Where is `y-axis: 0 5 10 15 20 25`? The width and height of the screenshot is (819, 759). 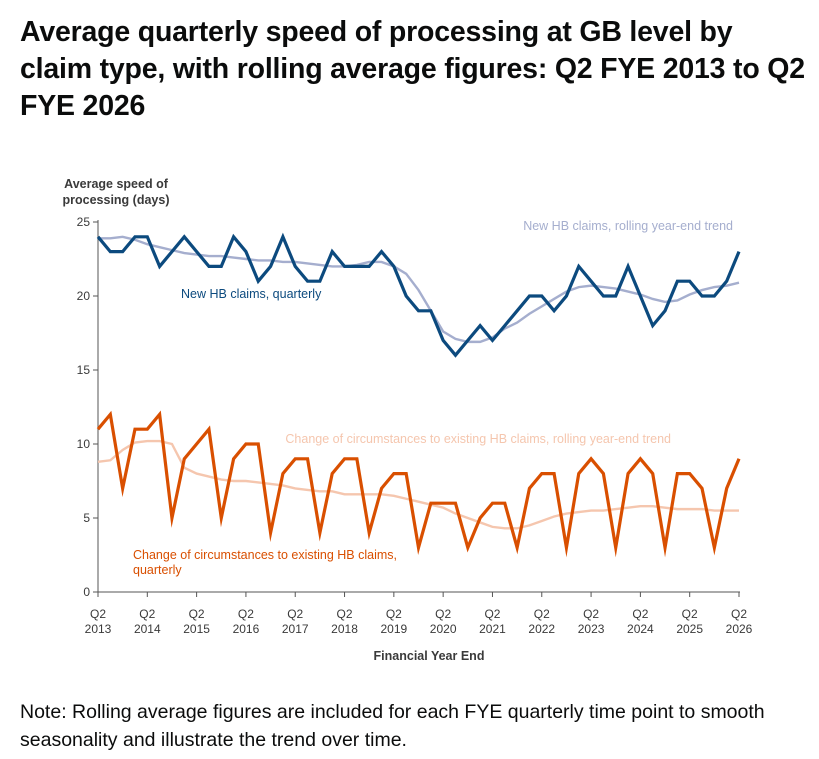 y-axis: 0 5 10 15 20 25 is located at coordinates (88, 407).